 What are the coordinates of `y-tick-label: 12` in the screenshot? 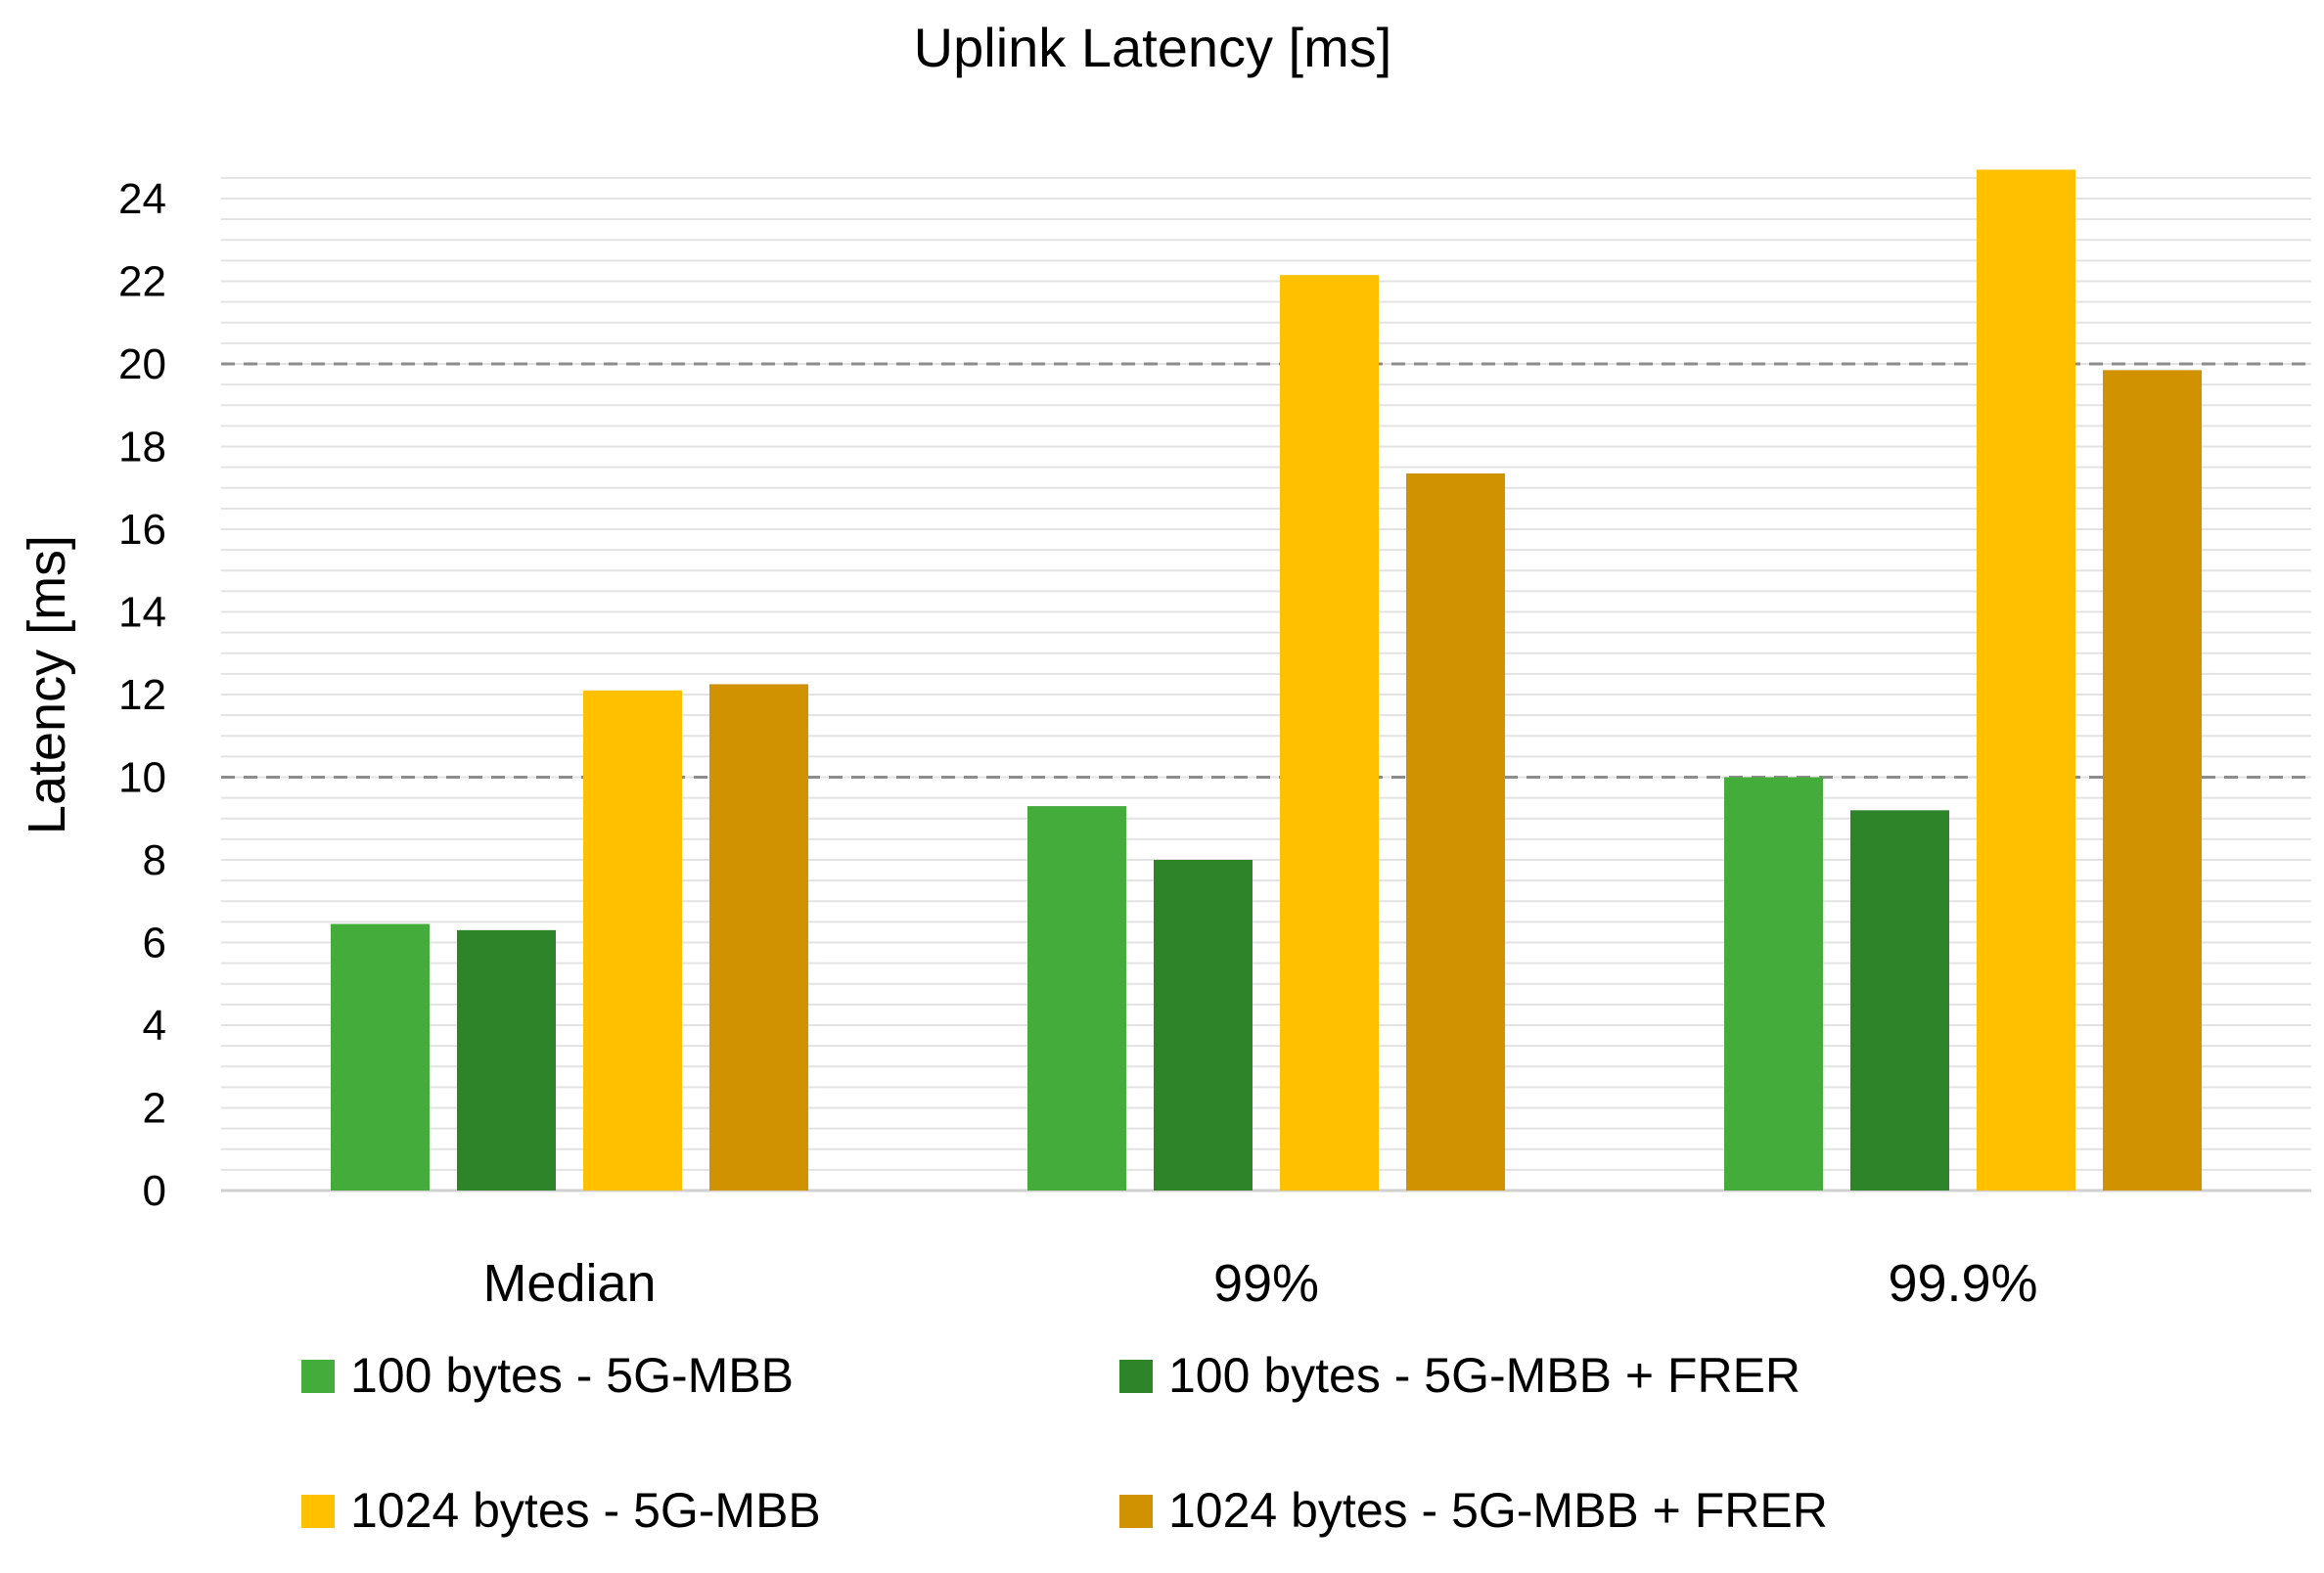 It's located at (142, 695).